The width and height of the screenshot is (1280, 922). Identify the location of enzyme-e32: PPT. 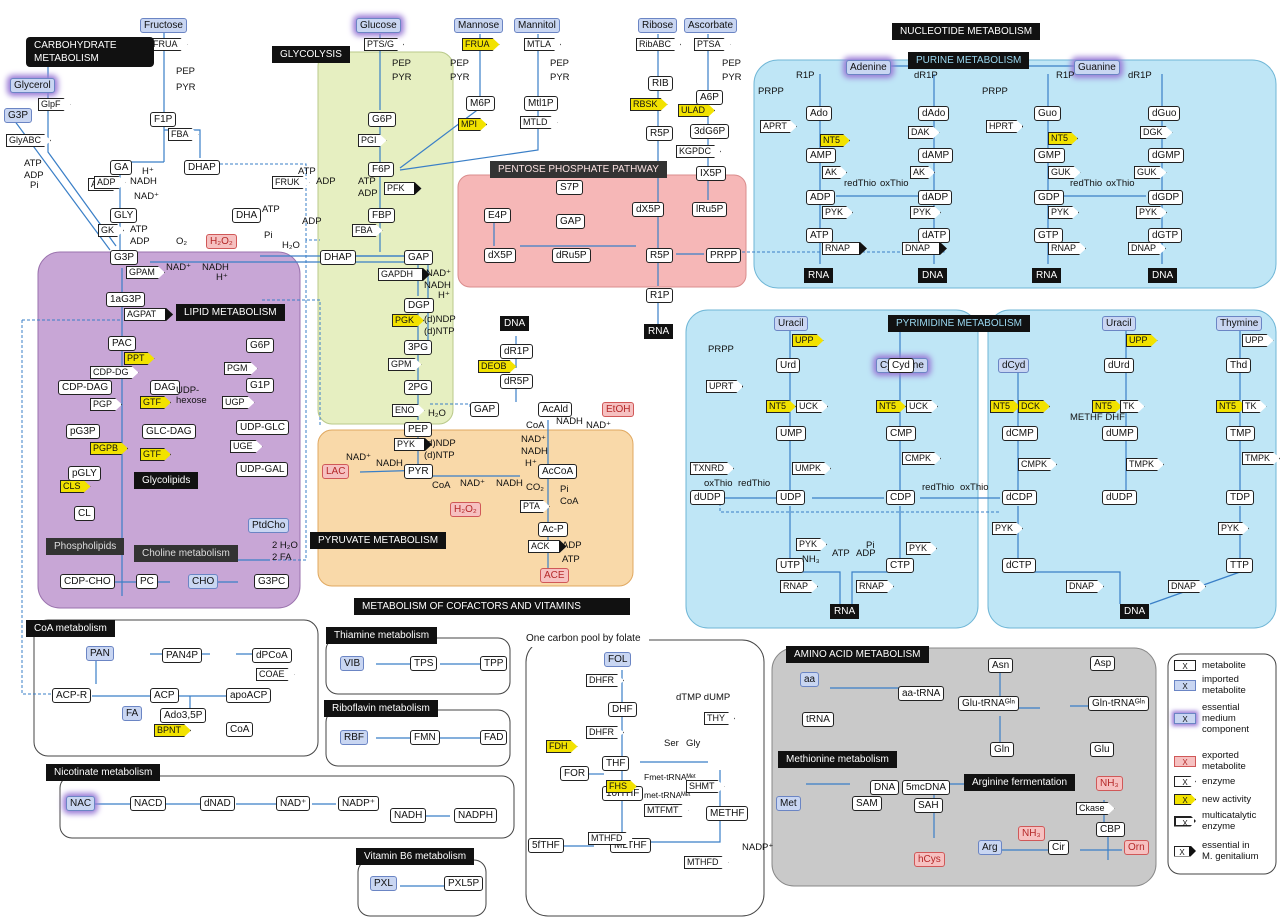
(139, 358).